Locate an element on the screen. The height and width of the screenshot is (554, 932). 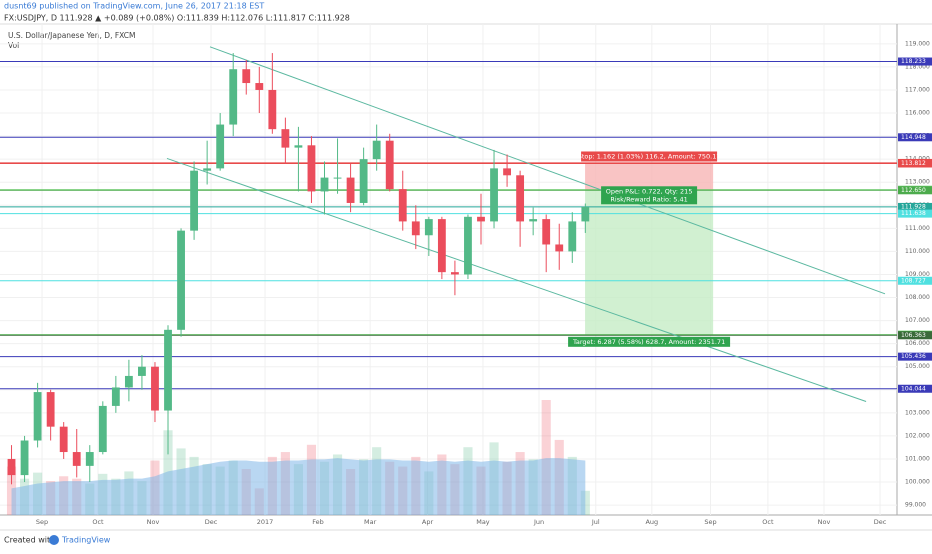
y-tick-label: 119.000 is located at coordinates (917, 43).